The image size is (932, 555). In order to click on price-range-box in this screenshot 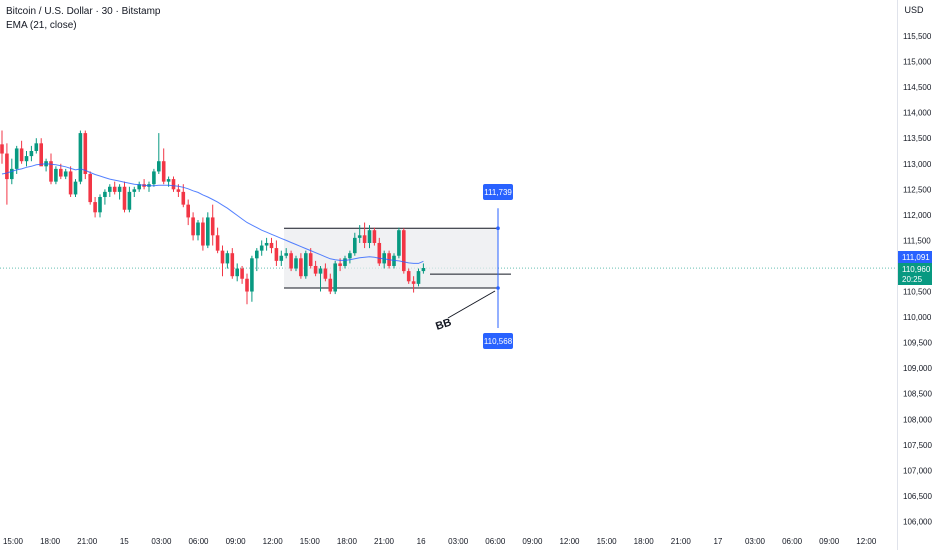, I will do `click(391, 258)`.